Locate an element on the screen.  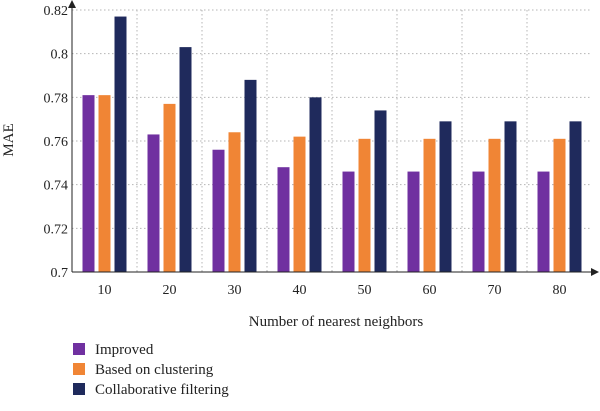
x-tick-label: 30 is located at coordinates (235, 290).